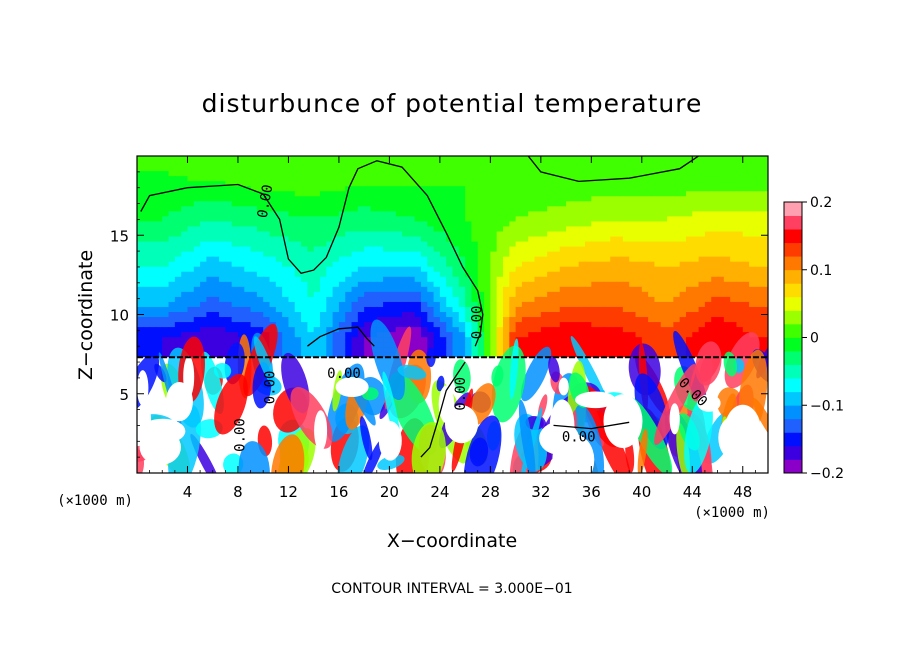 This screenshot has width=904, height=654. Describe the element at coordinates (793, 452) in the screenshot. I see `colorbar-swatch` at that location.